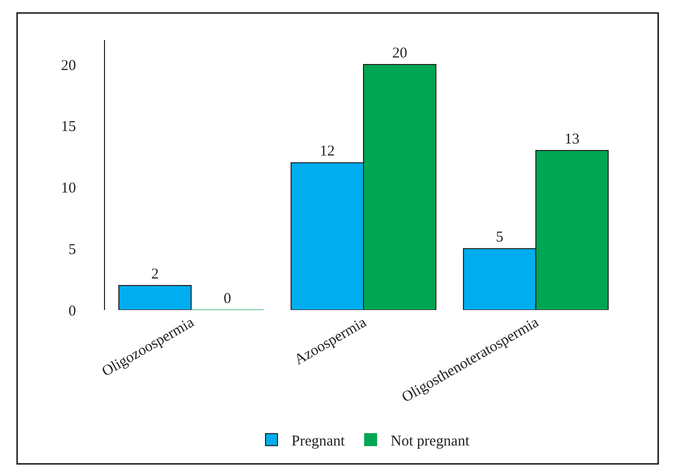  What do you see at coordinates (430, 442) in the screenshot?
I see `legend-label: Not pregnant` at bounding box center [430, 442].